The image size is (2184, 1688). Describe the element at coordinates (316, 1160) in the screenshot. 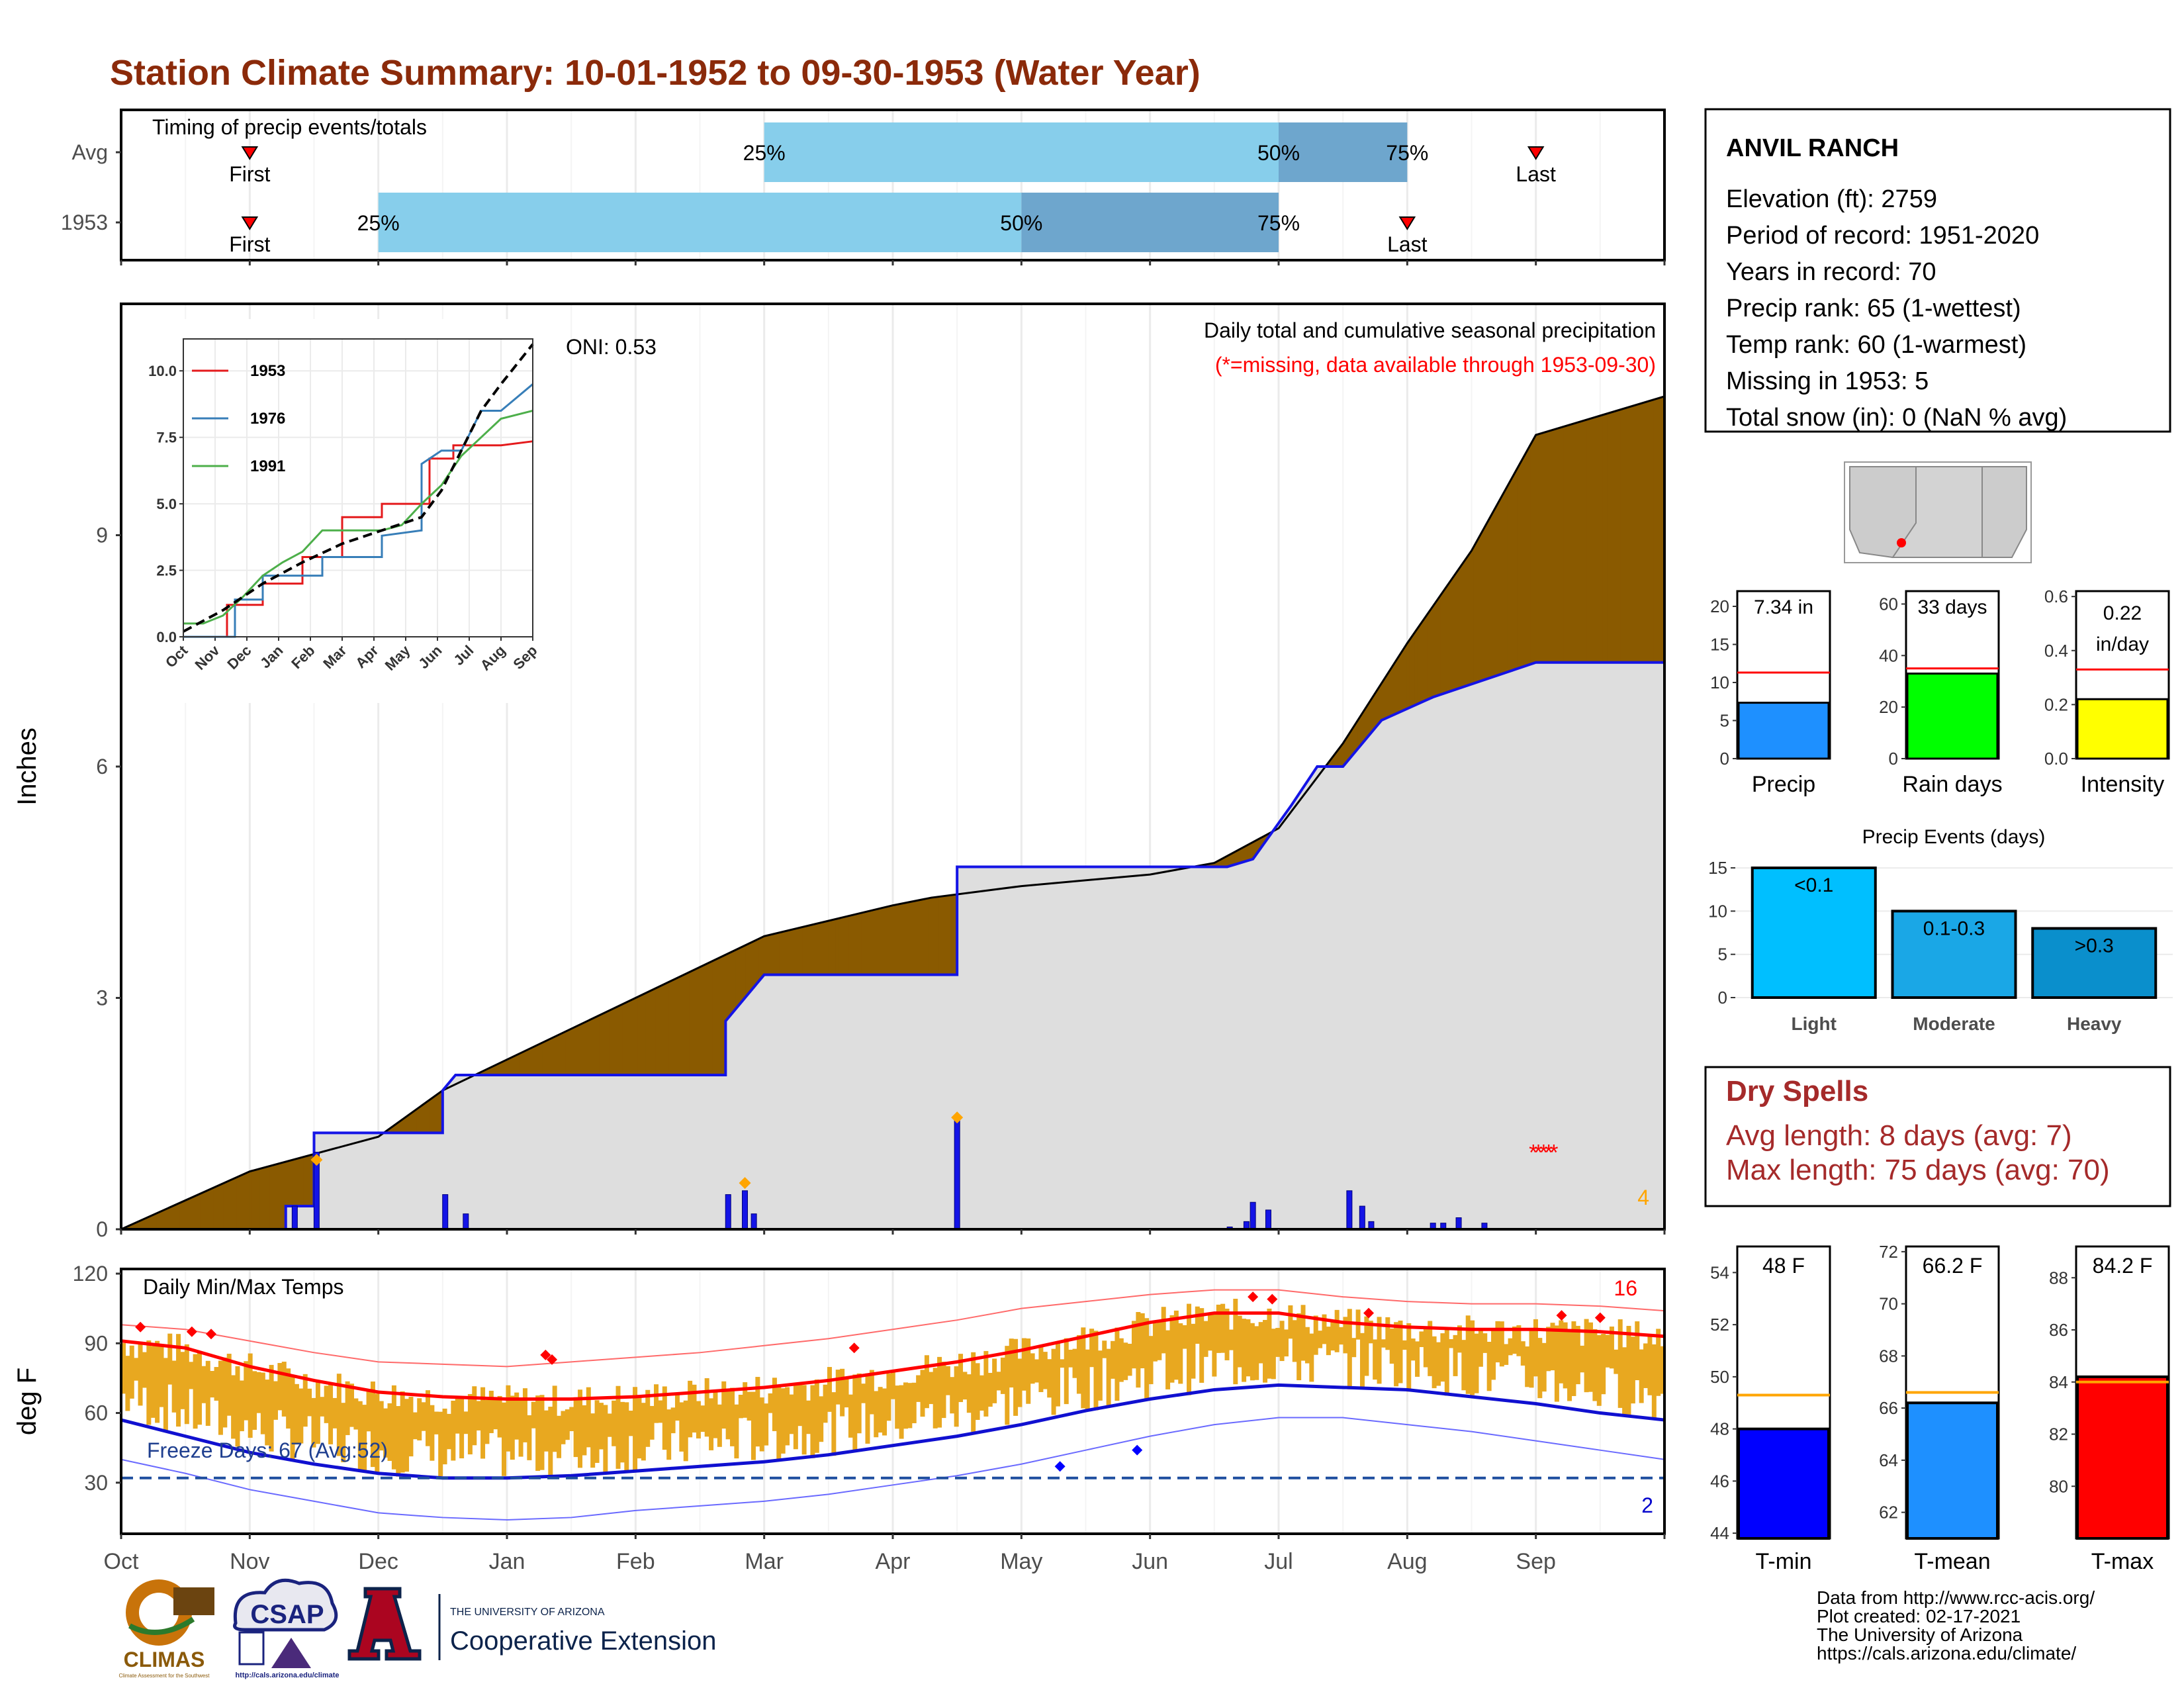

I see `extreme-event-marker` at that location.